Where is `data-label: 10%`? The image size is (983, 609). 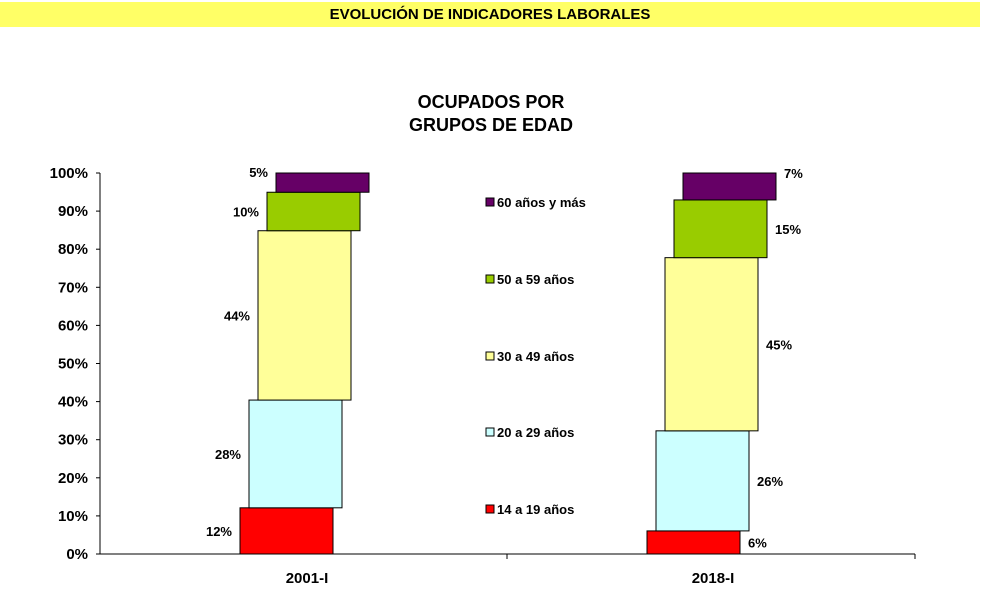
data-label: 10% is located at coordinates (246, 211).